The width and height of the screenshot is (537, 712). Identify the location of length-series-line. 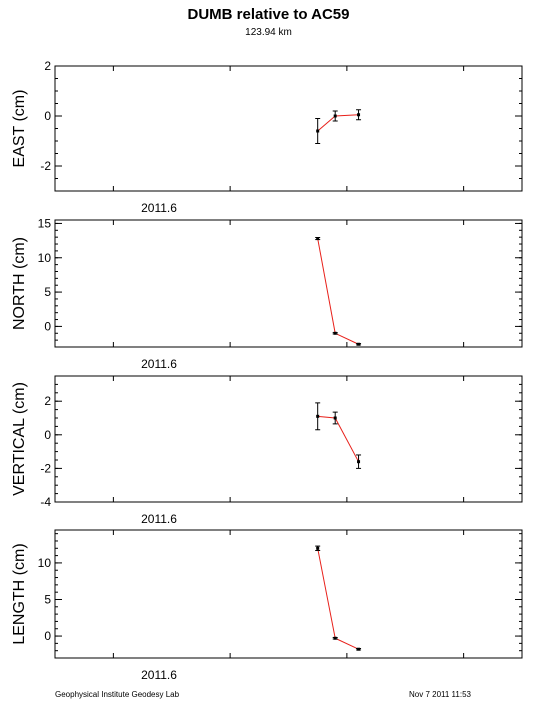
(338, 599).